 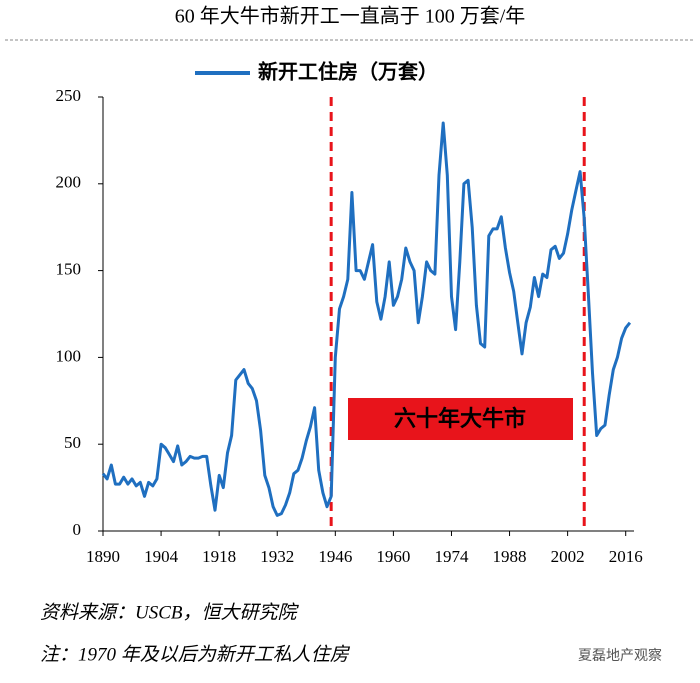 I want to click on x-tick-label: 1988, so click(x=510, y=556).